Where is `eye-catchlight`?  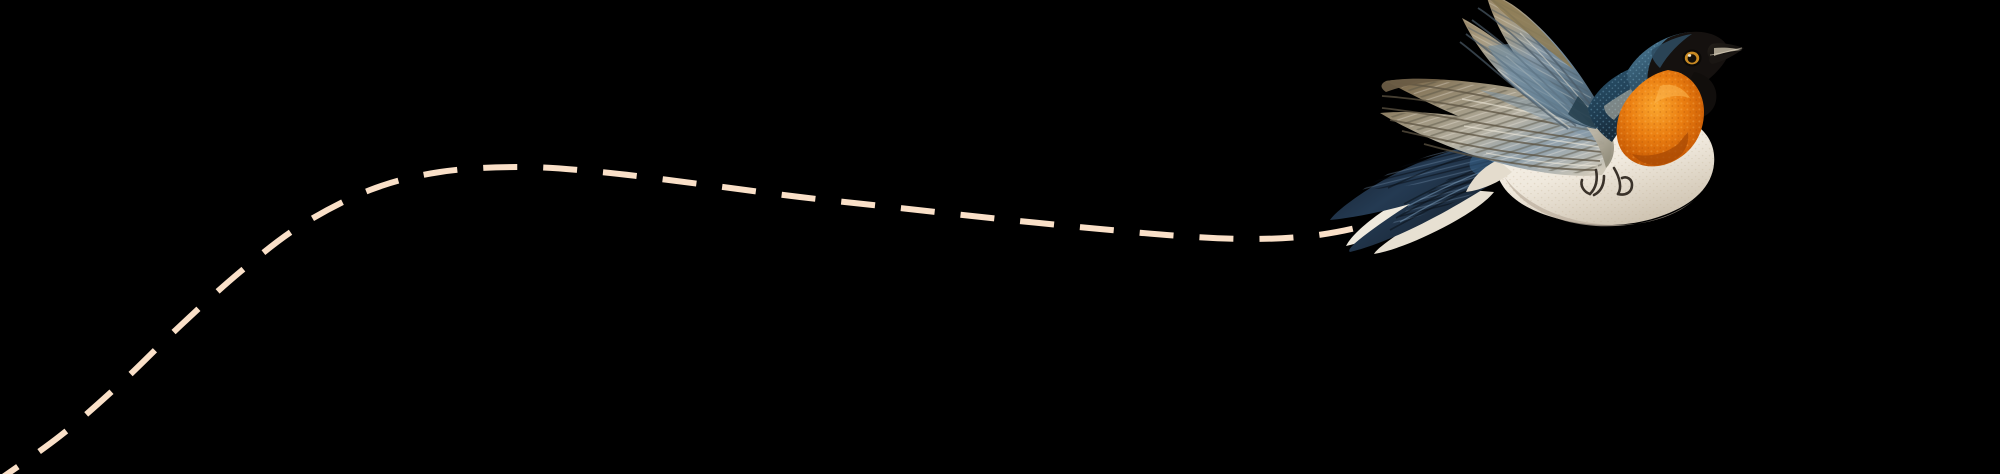
eye-catchlight is located at coordinates (1689, 55).